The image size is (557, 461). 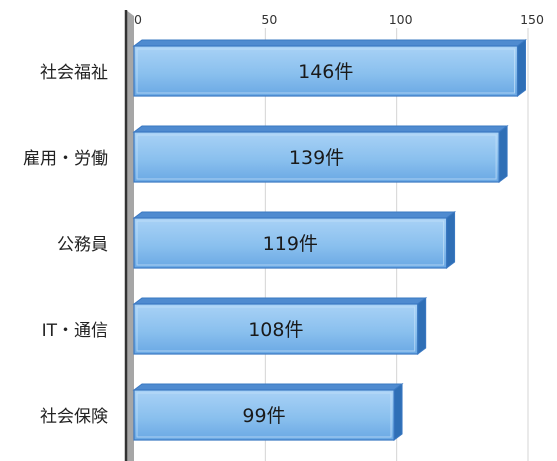 I want to click on tick-label: 0, so click(x=138, y=19).